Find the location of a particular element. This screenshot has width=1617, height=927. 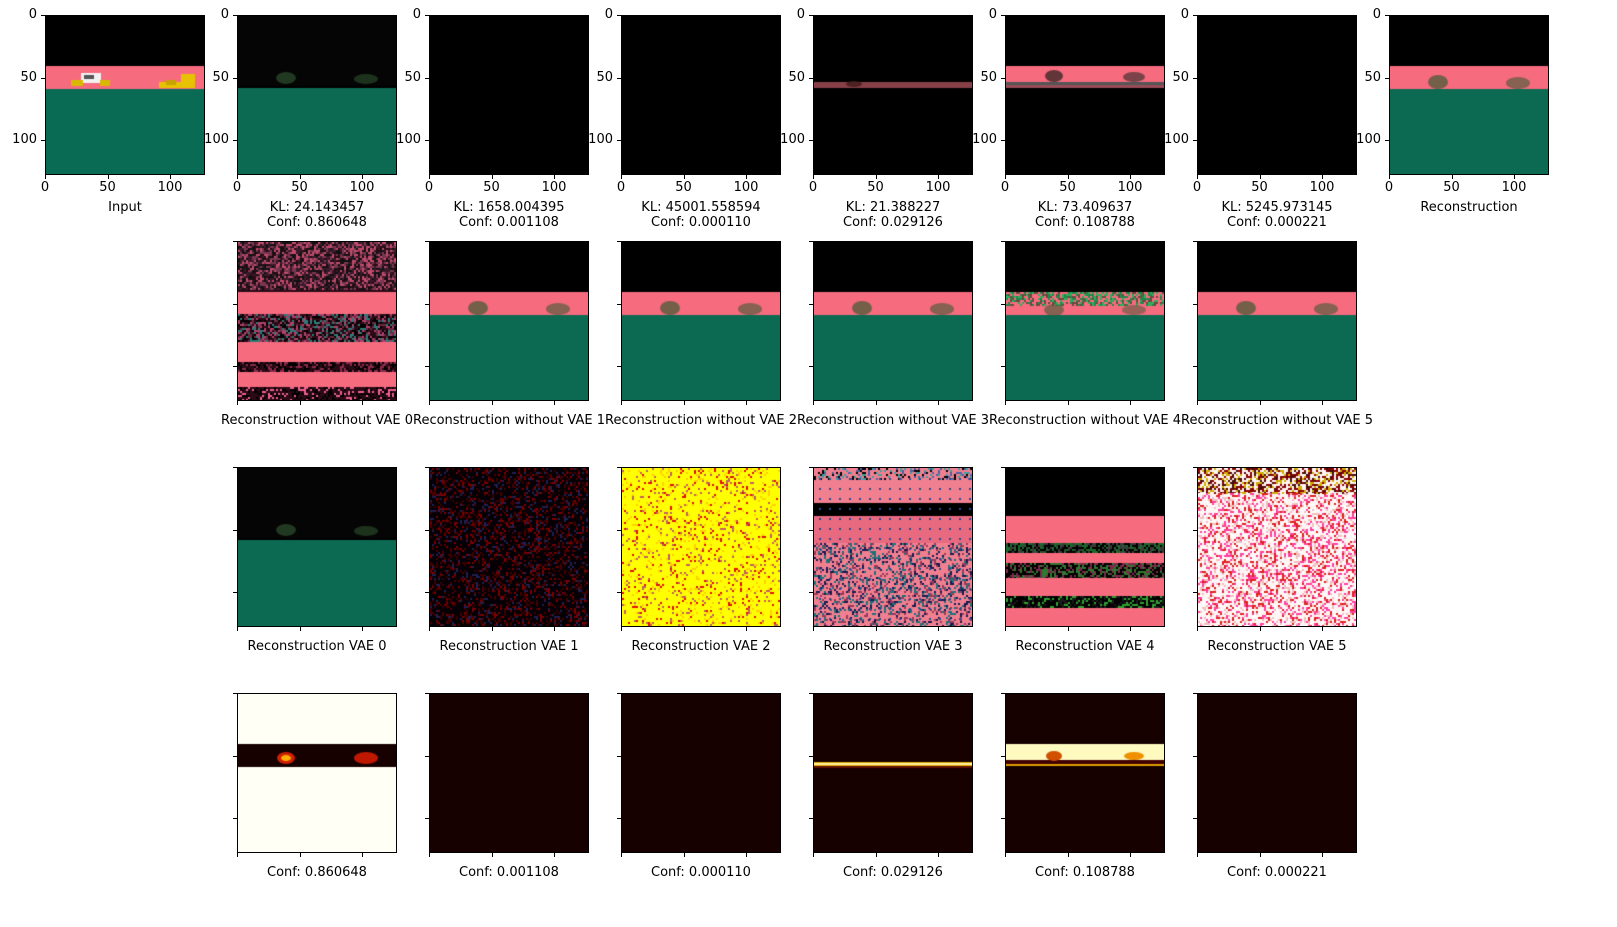

kl-panel-2-image is located at coordinates (701, 95).